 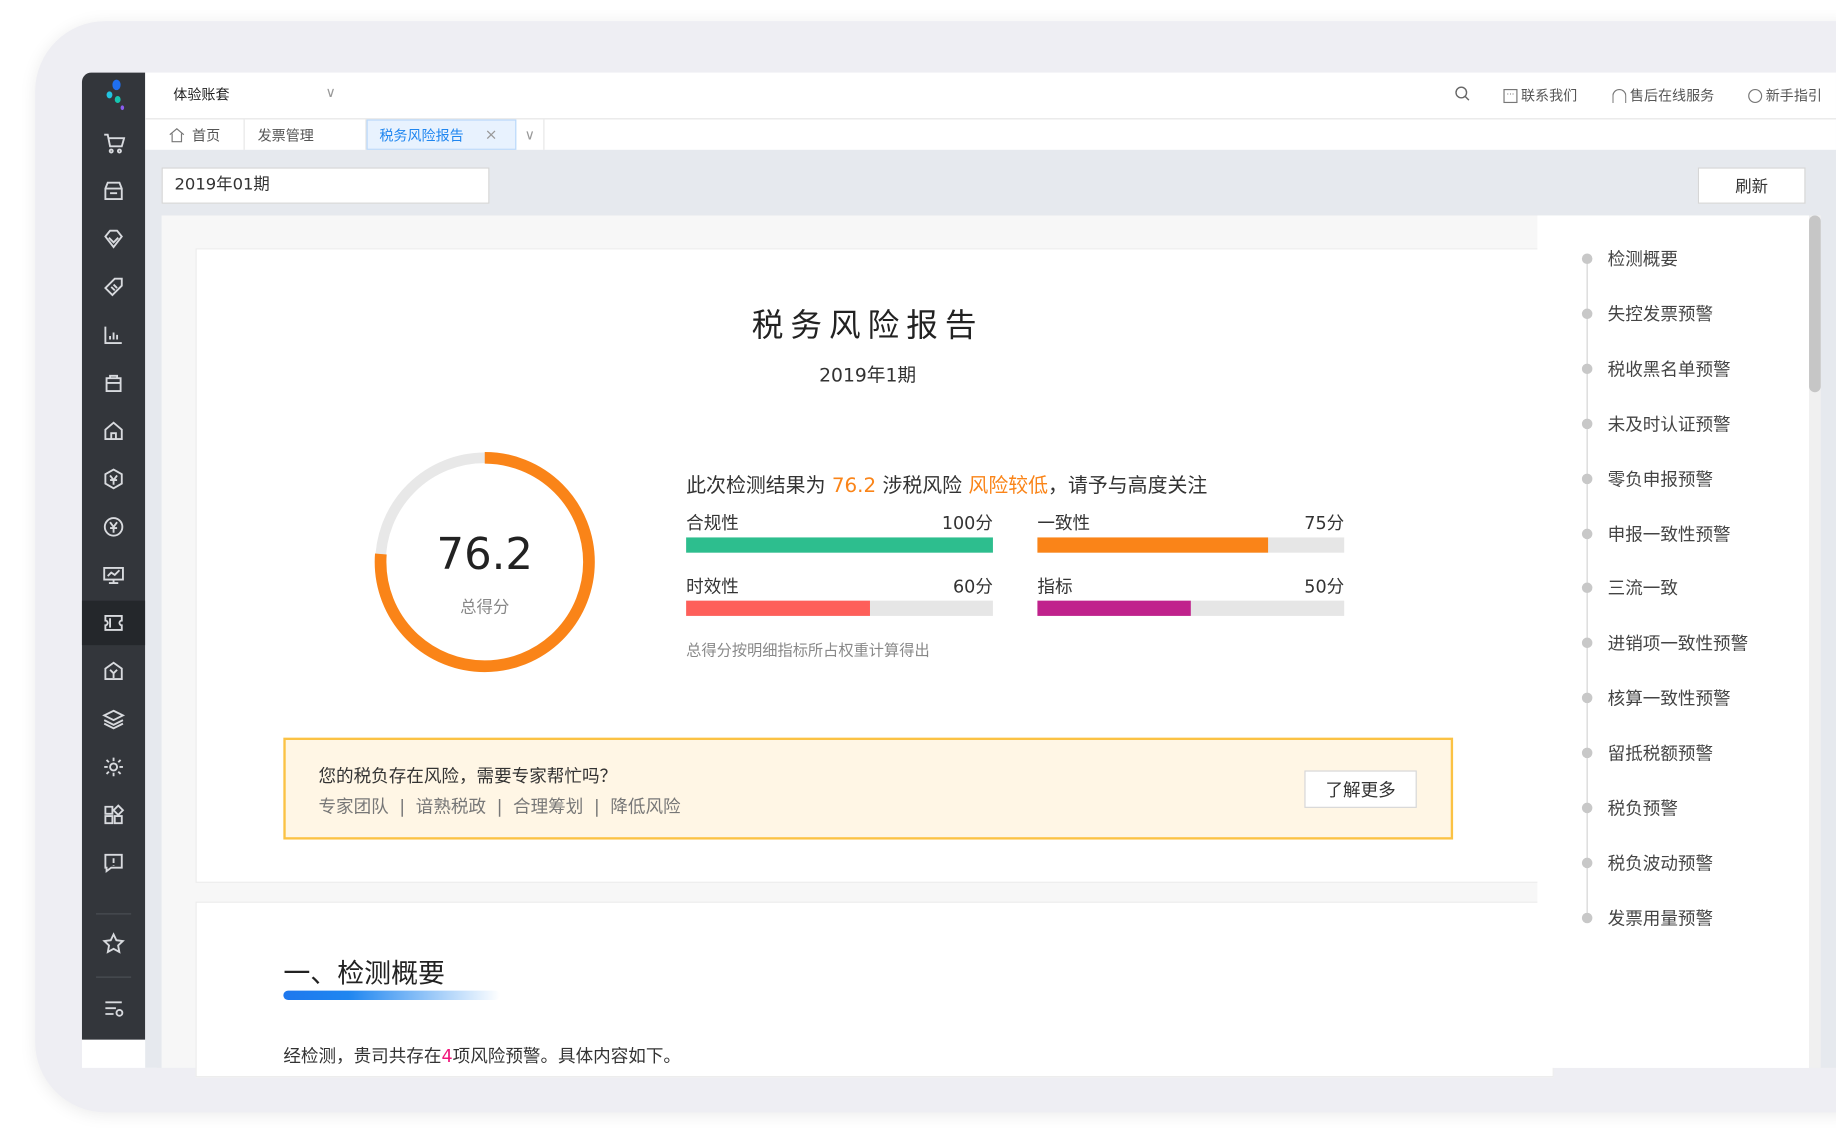 What do you see at coordinates (808, 651) in the screenshot?
I see `score-note: 总得分按明细指标所占权重计算得出` at bounding box center [808, 651].